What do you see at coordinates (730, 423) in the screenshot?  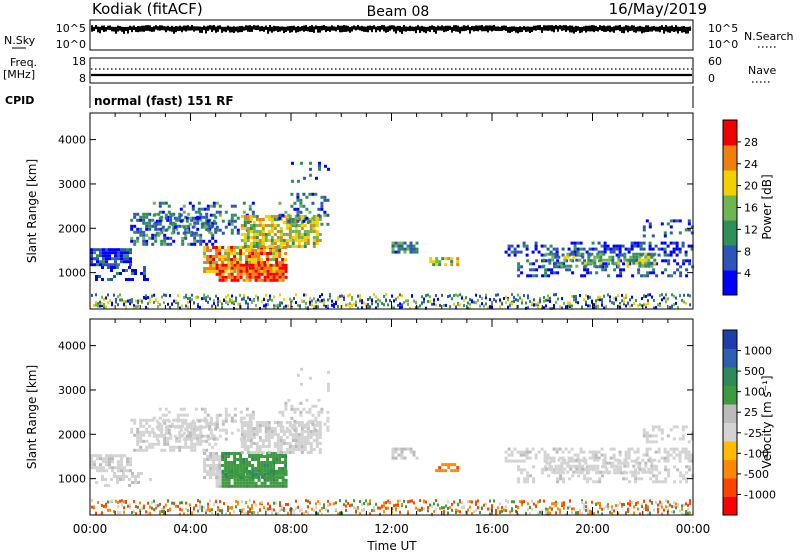 I see `velocity-colorbar-swatches` at bounding box center [730, 423].